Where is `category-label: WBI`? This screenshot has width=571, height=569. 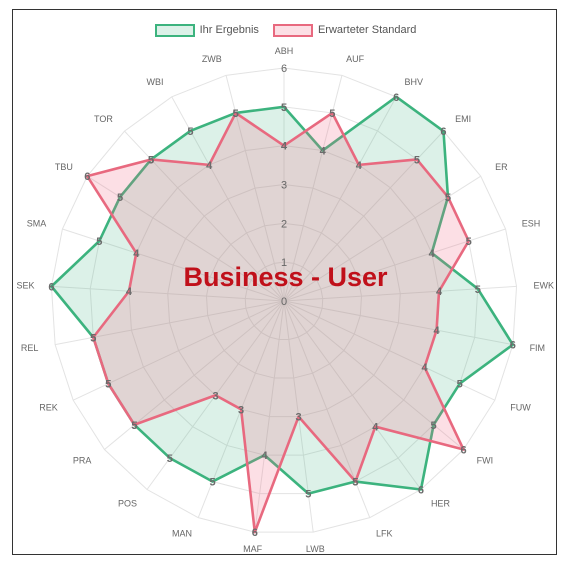
category-label: WBI is located at coordinates (155, 82).